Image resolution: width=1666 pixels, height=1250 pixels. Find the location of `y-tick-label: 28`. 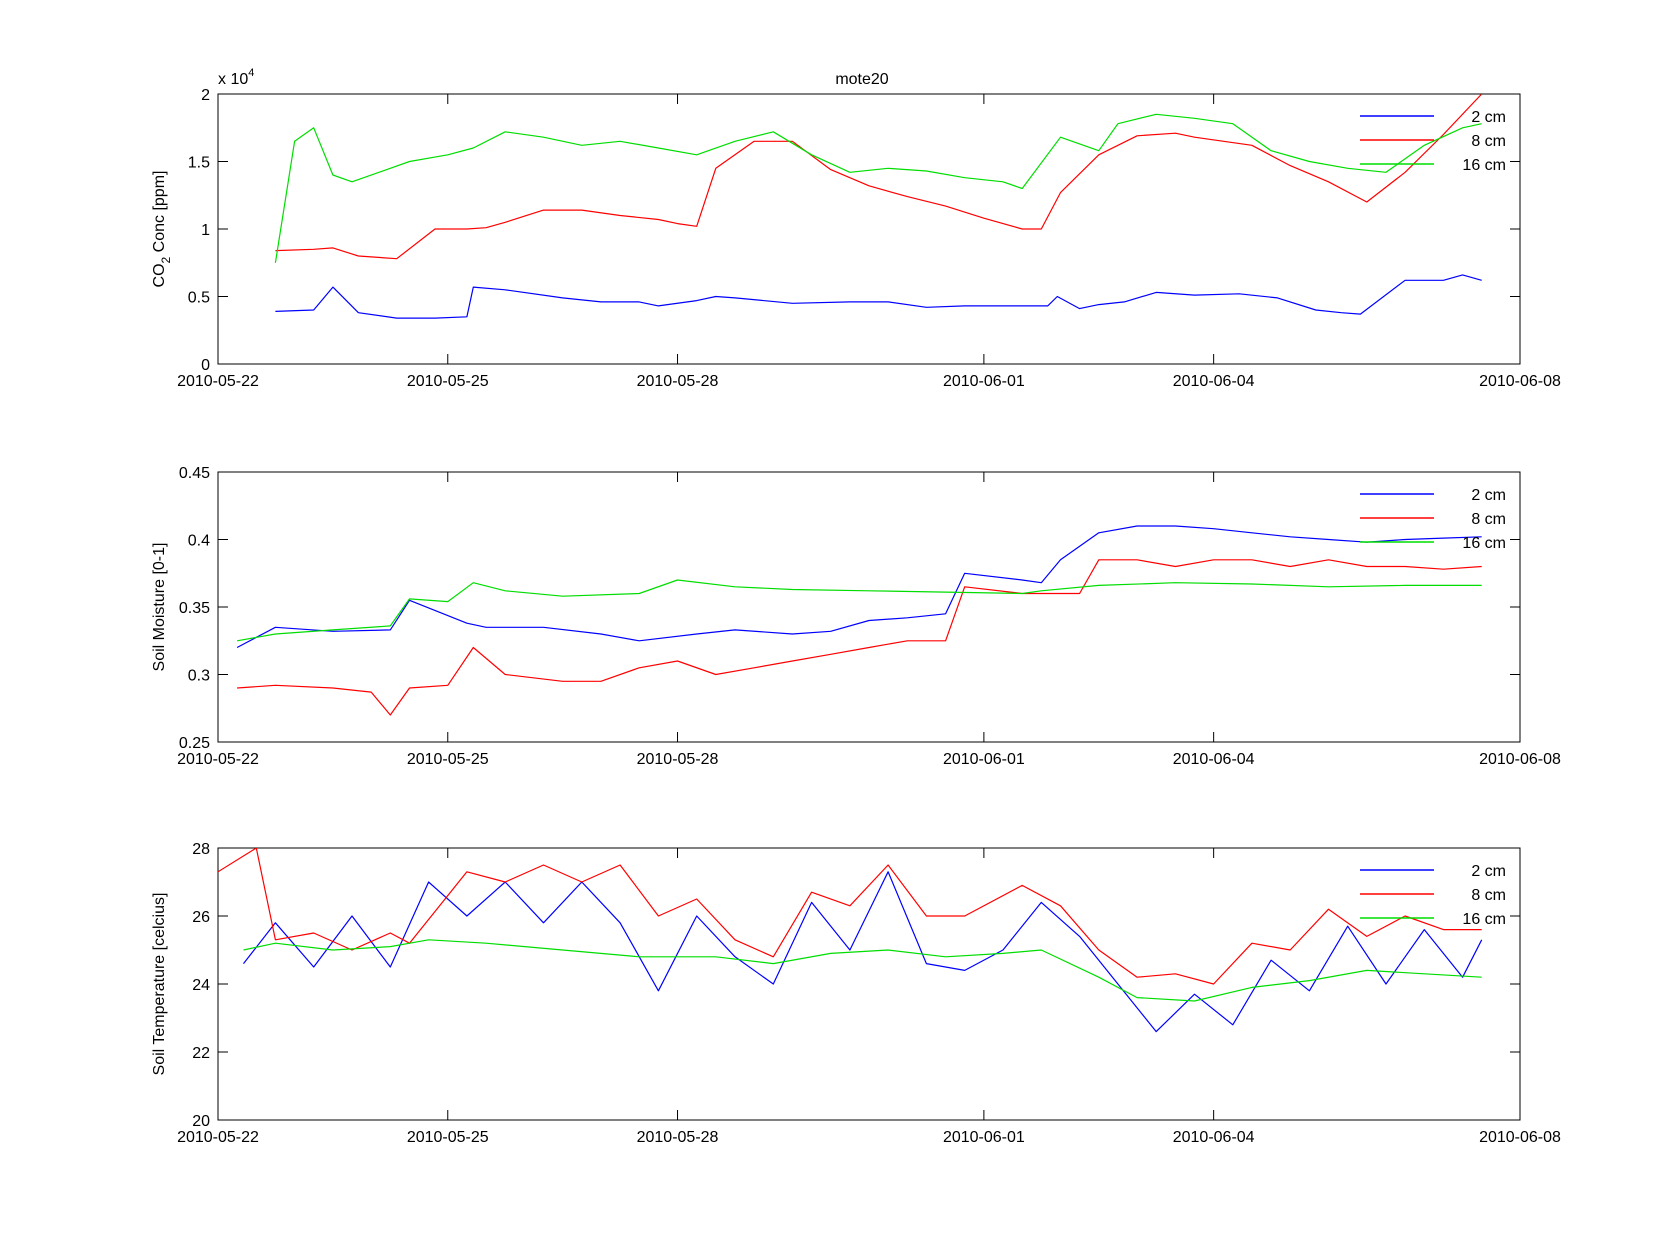

y-tick-label: 28 is located at coordinates (201, 849).